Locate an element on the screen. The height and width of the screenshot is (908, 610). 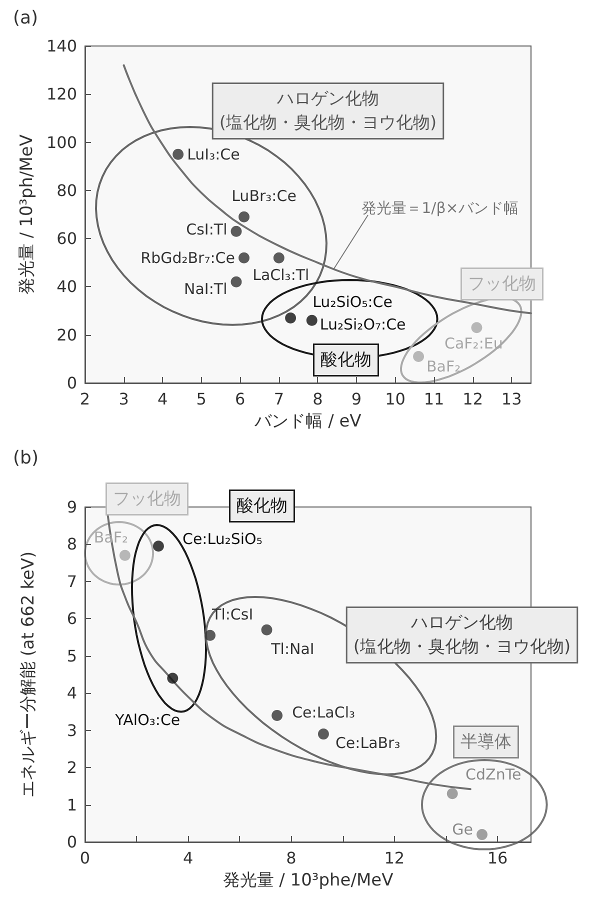
y-tick-label: 100 is located at coordinates (61, 142).